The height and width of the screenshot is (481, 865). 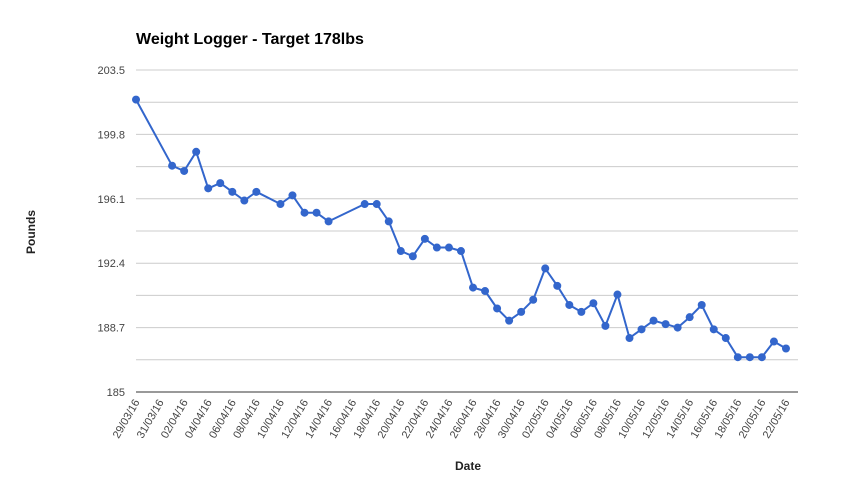 I want to click on x-axis-title: Date, so click(x=468, y=466).